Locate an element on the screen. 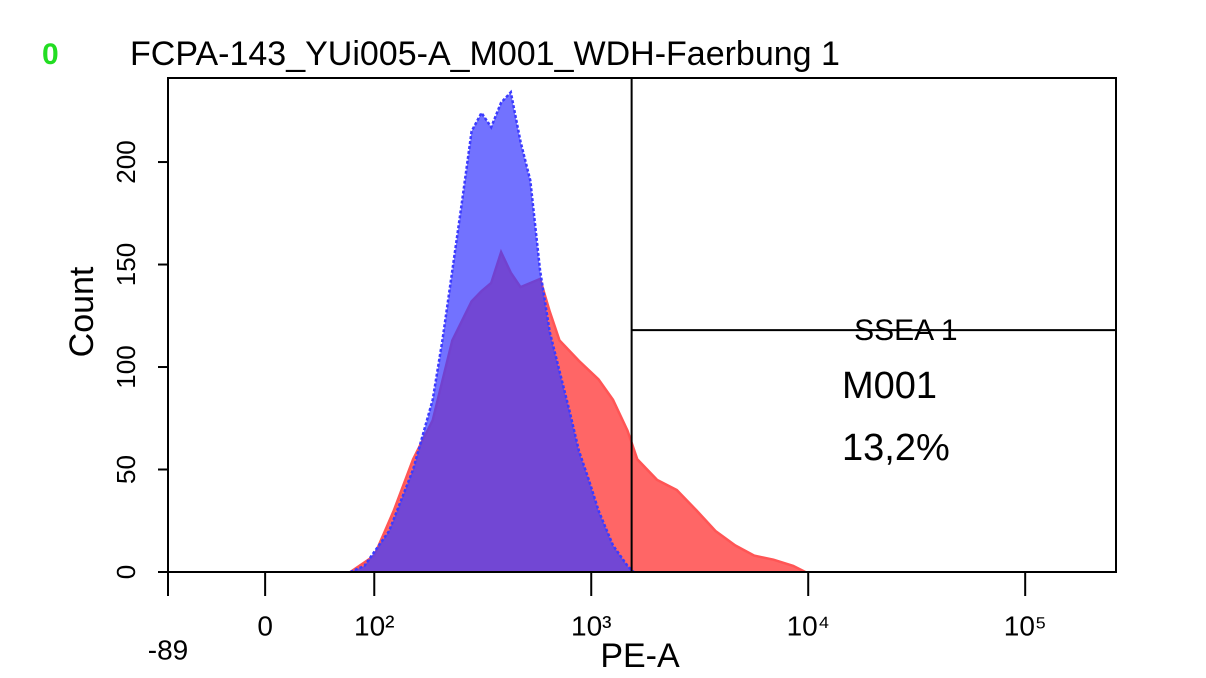 Image resolution: width=1206 pixels, height=678 pixels. chart-title: FCPA-143_YUi005-A_M001_WDH-Faerbung 1 is located at coordinates (485, 54).